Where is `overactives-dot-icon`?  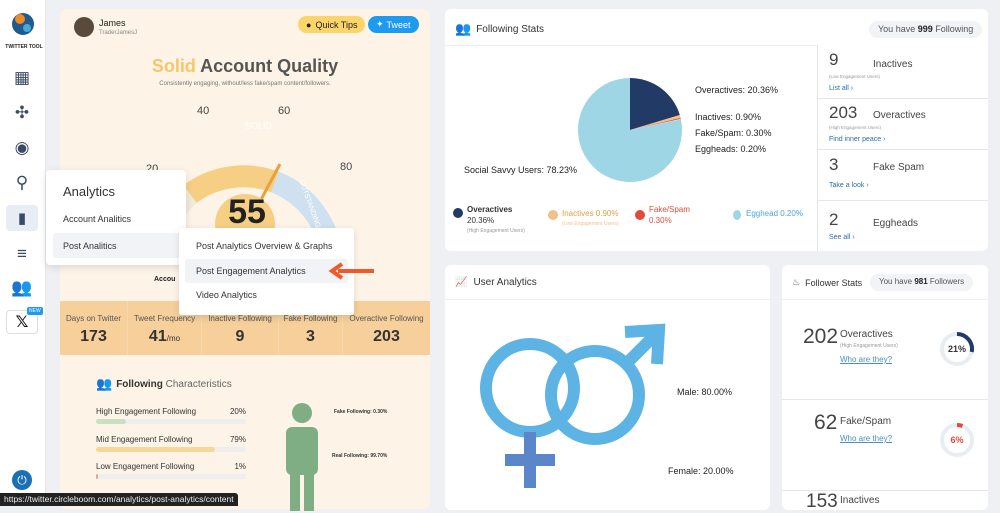
overactives-dot-icon is located at coordinates (458, 213).